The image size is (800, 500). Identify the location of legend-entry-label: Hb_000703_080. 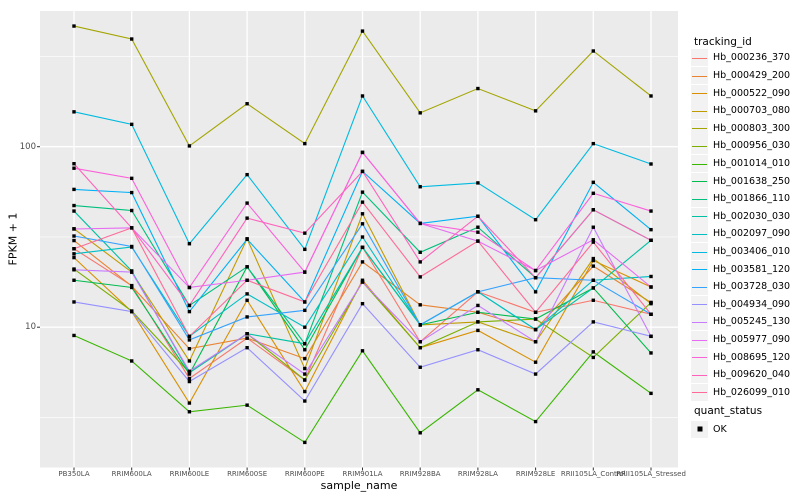
(752, 111).